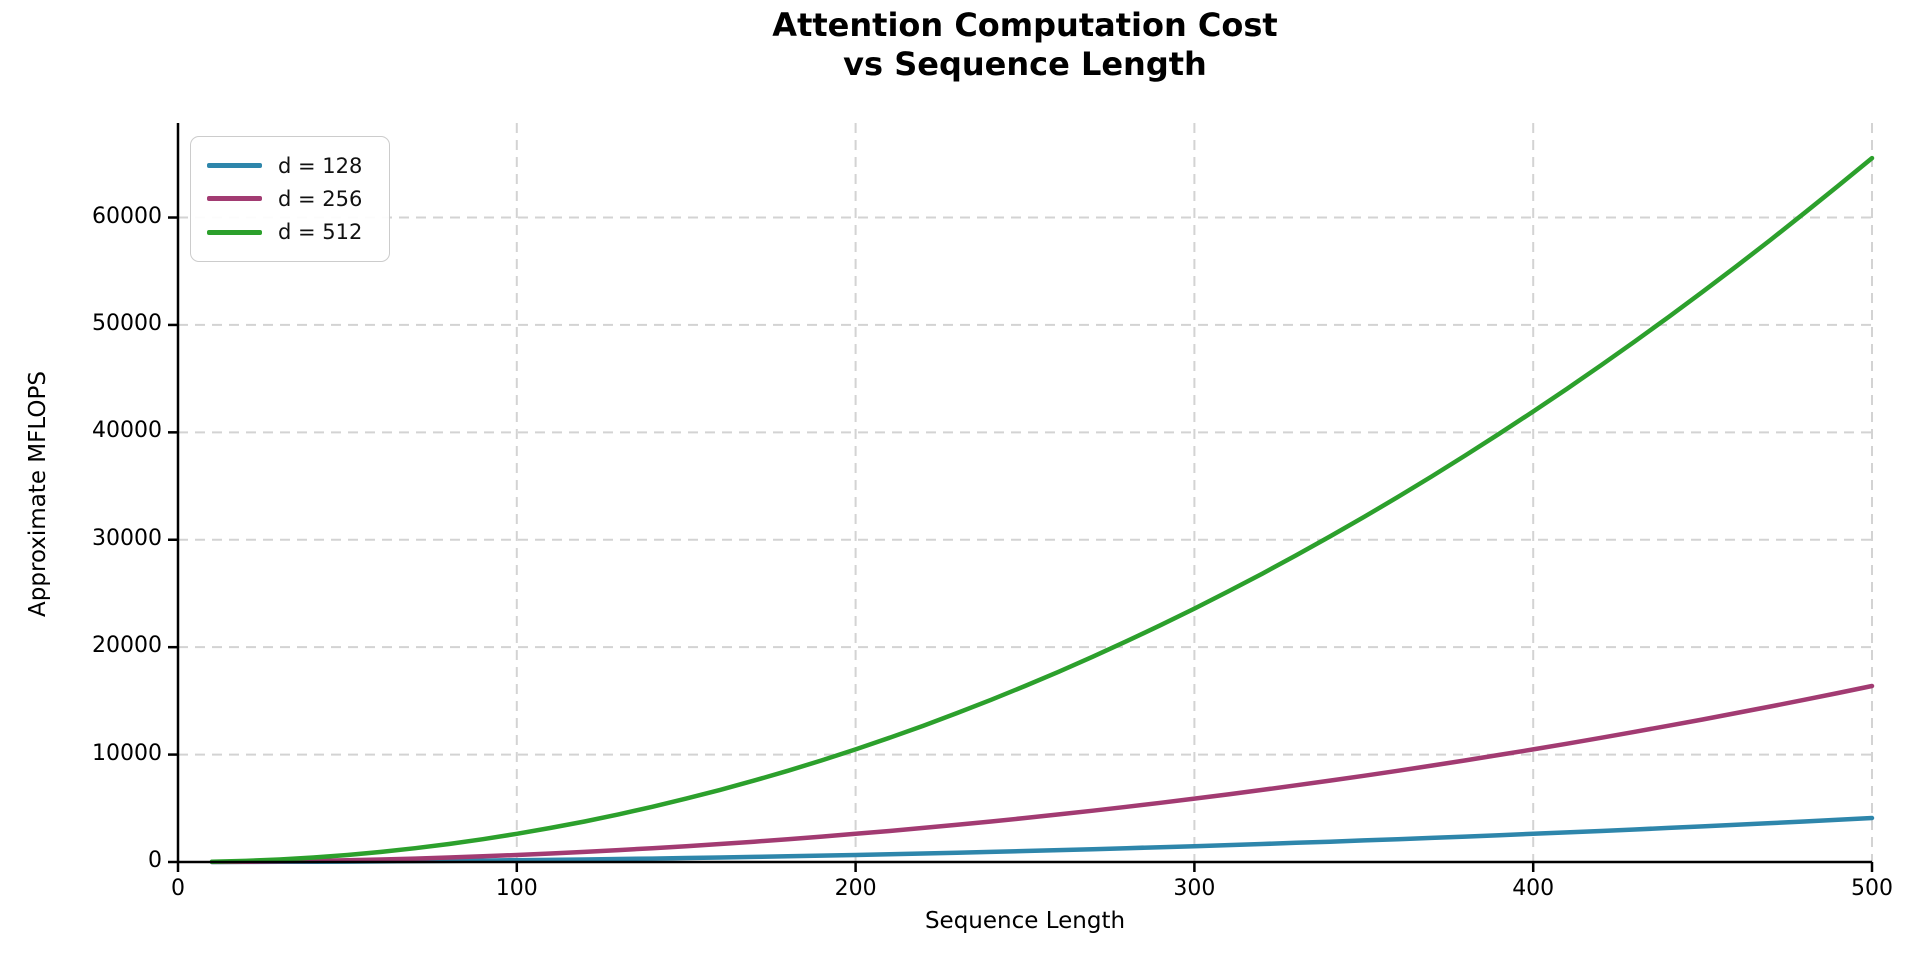 The width and height of the screenshot is (1920, 971). What do you see at coordinates (855, 888) in the screenshot?
I see `x-tick-label: 200` at bounding box center [855, 888].